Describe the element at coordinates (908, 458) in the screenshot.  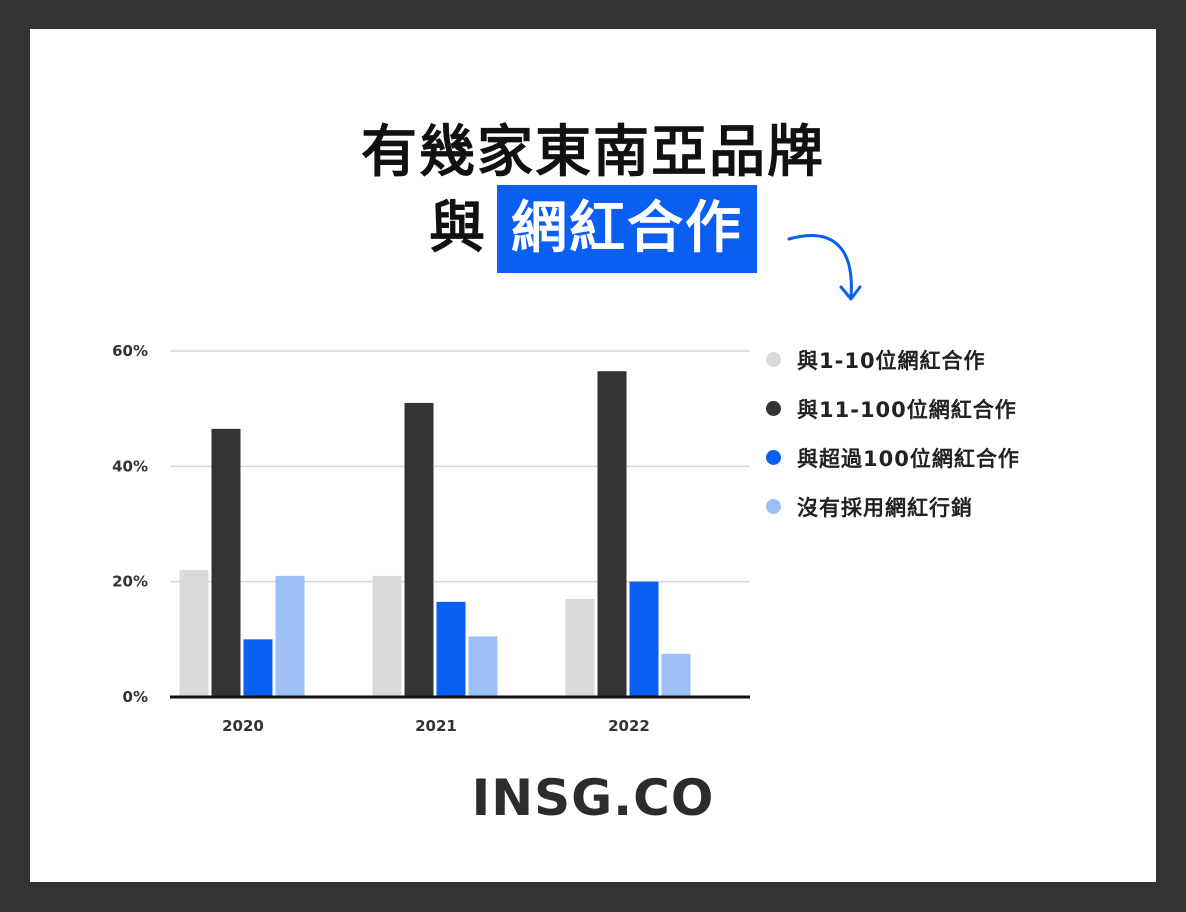
I see `legend-label: 與超過100位網紅合作` at that location.